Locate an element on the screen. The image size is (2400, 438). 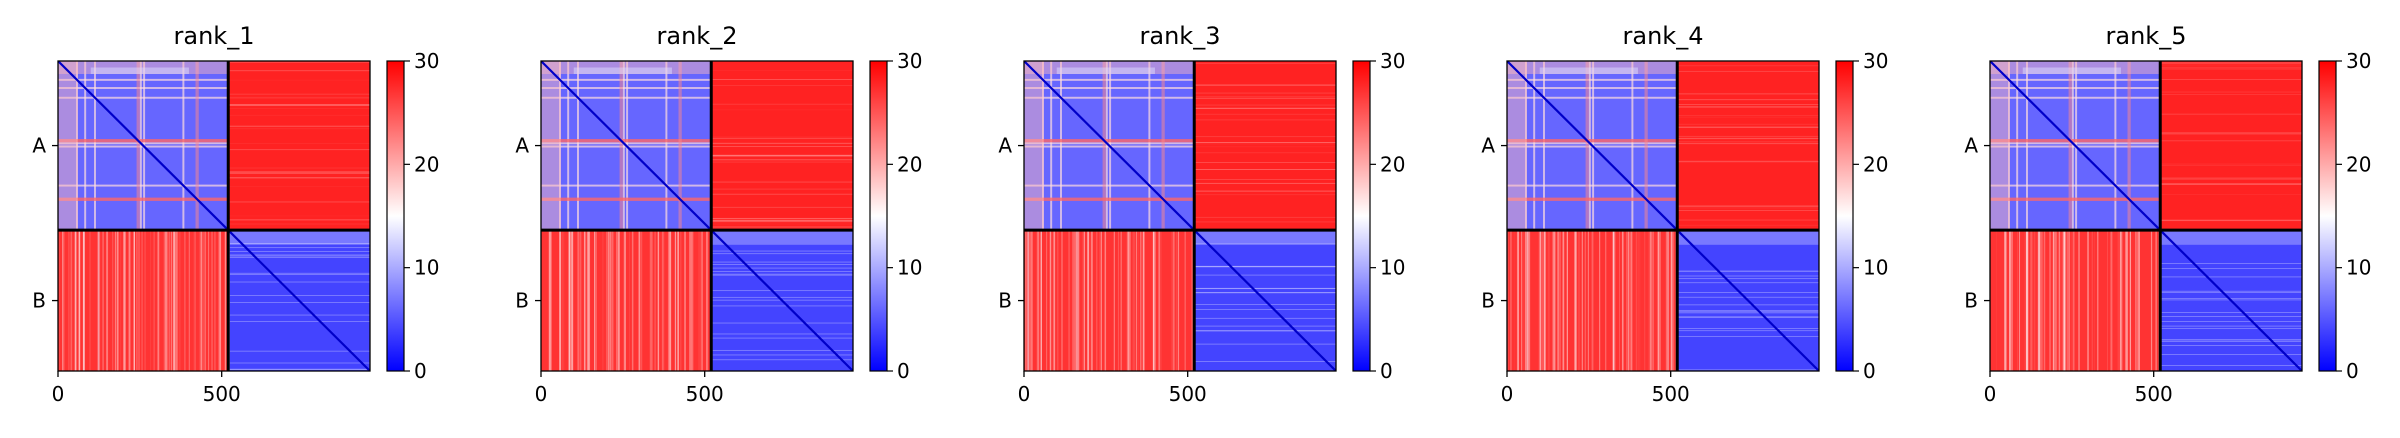
panel-title: rank_4 is located at coordinates (1663, 36).